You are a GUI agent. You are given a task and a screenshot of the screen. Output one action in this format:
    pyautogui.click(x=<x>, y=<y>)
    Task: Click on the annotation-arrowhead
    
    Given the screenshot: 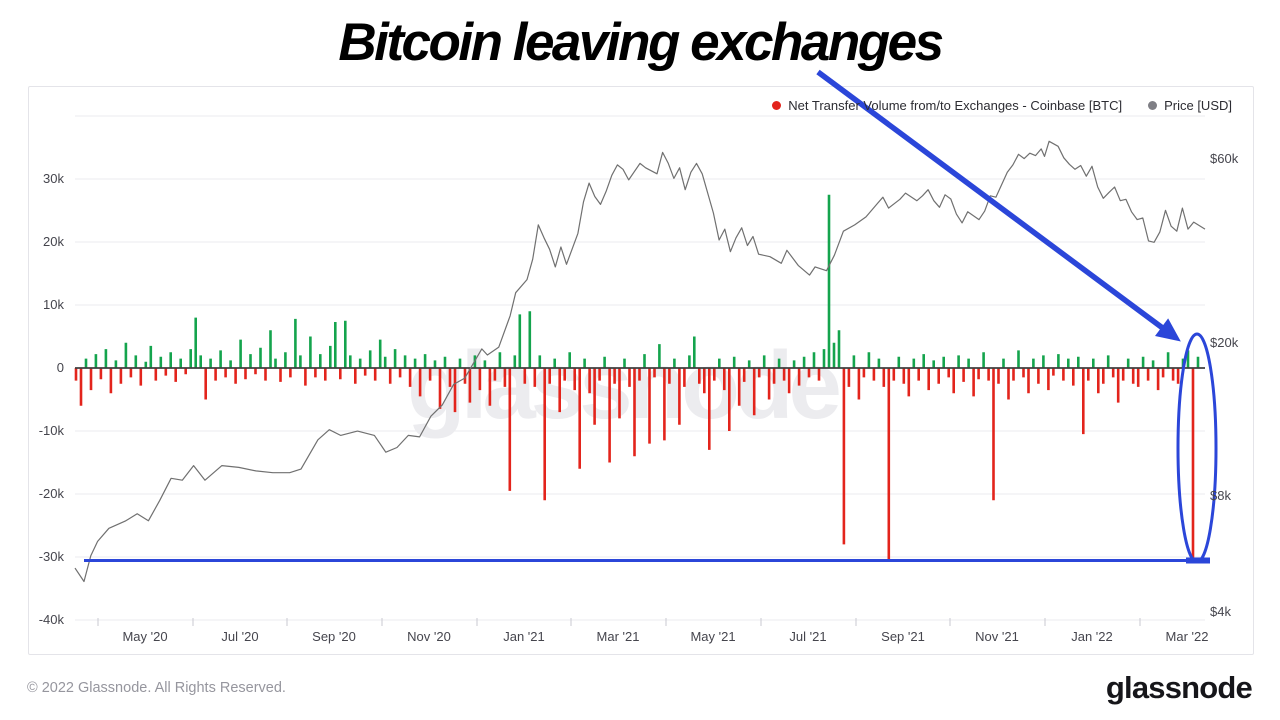 What is the action you would take?
    pyautogui.click(x=1168, y=330)
    